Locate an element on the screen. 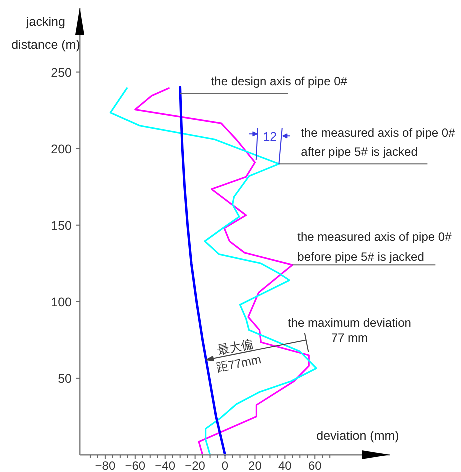 Image resolution: width=461 pixels, height=472 pixels. annotation: the measured axis of pipe 0# before pipe 5# is jacked is located at coordinates (375, 247).